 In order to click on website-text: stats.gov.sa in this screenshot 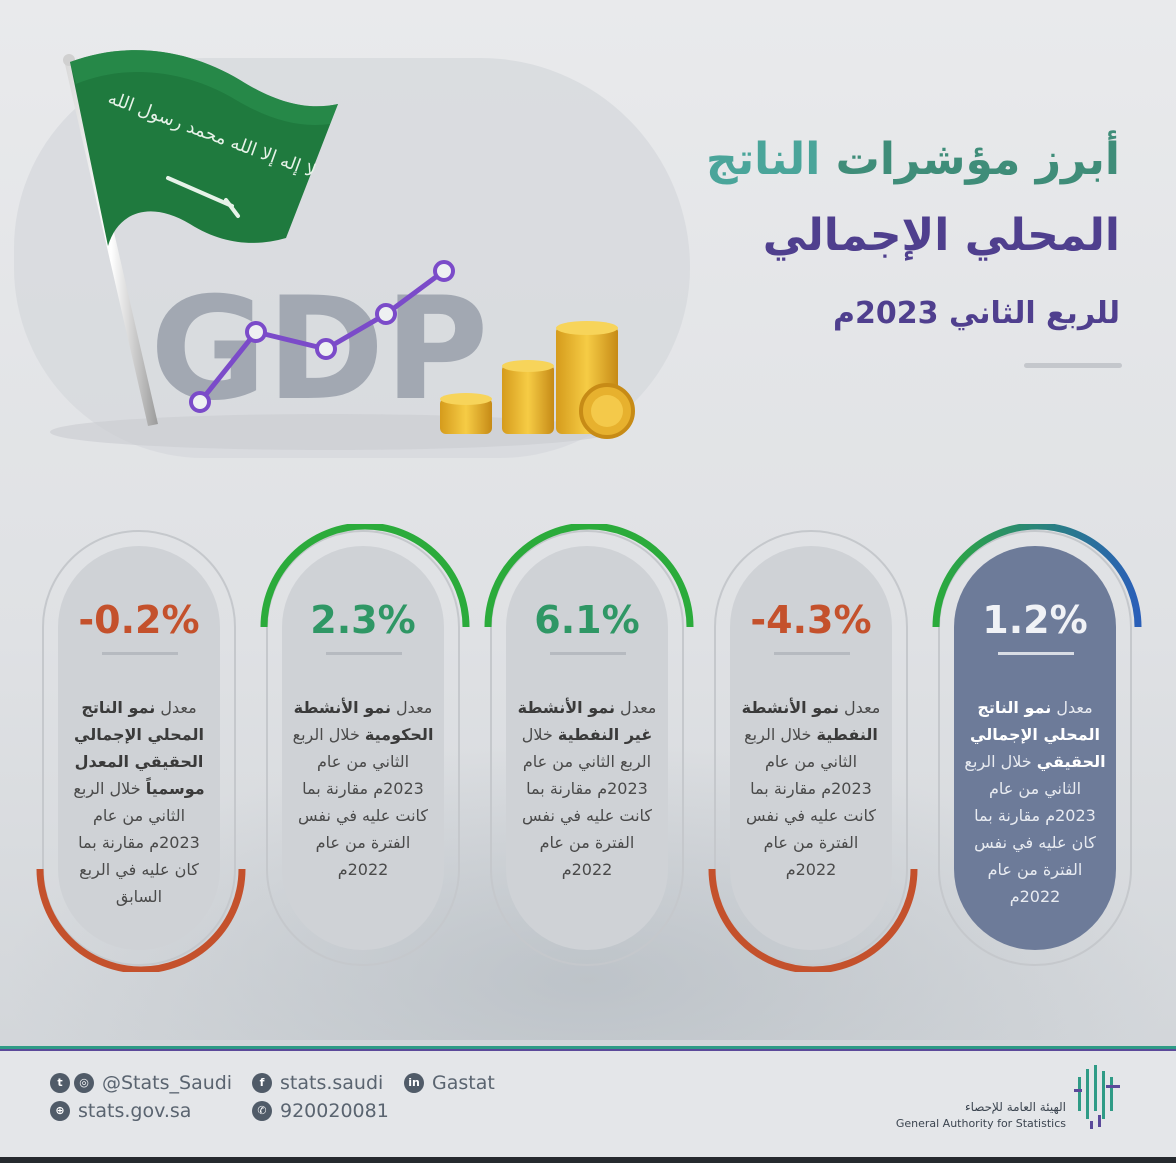, I will do `click(135, 1111)`.